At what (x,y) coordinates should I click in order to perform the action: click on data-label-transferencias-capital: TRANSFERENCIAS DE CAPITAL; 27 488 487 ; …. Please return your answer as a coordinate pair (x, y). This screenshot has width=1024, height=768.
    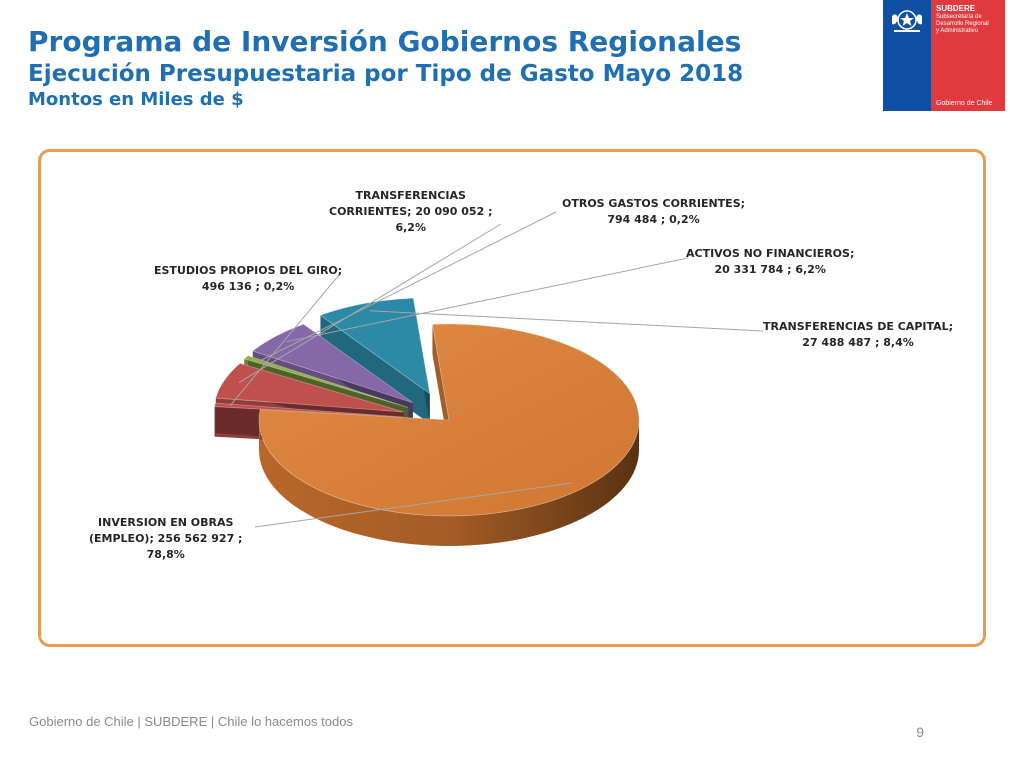
    Looking at the image, I should click on (858, 334).